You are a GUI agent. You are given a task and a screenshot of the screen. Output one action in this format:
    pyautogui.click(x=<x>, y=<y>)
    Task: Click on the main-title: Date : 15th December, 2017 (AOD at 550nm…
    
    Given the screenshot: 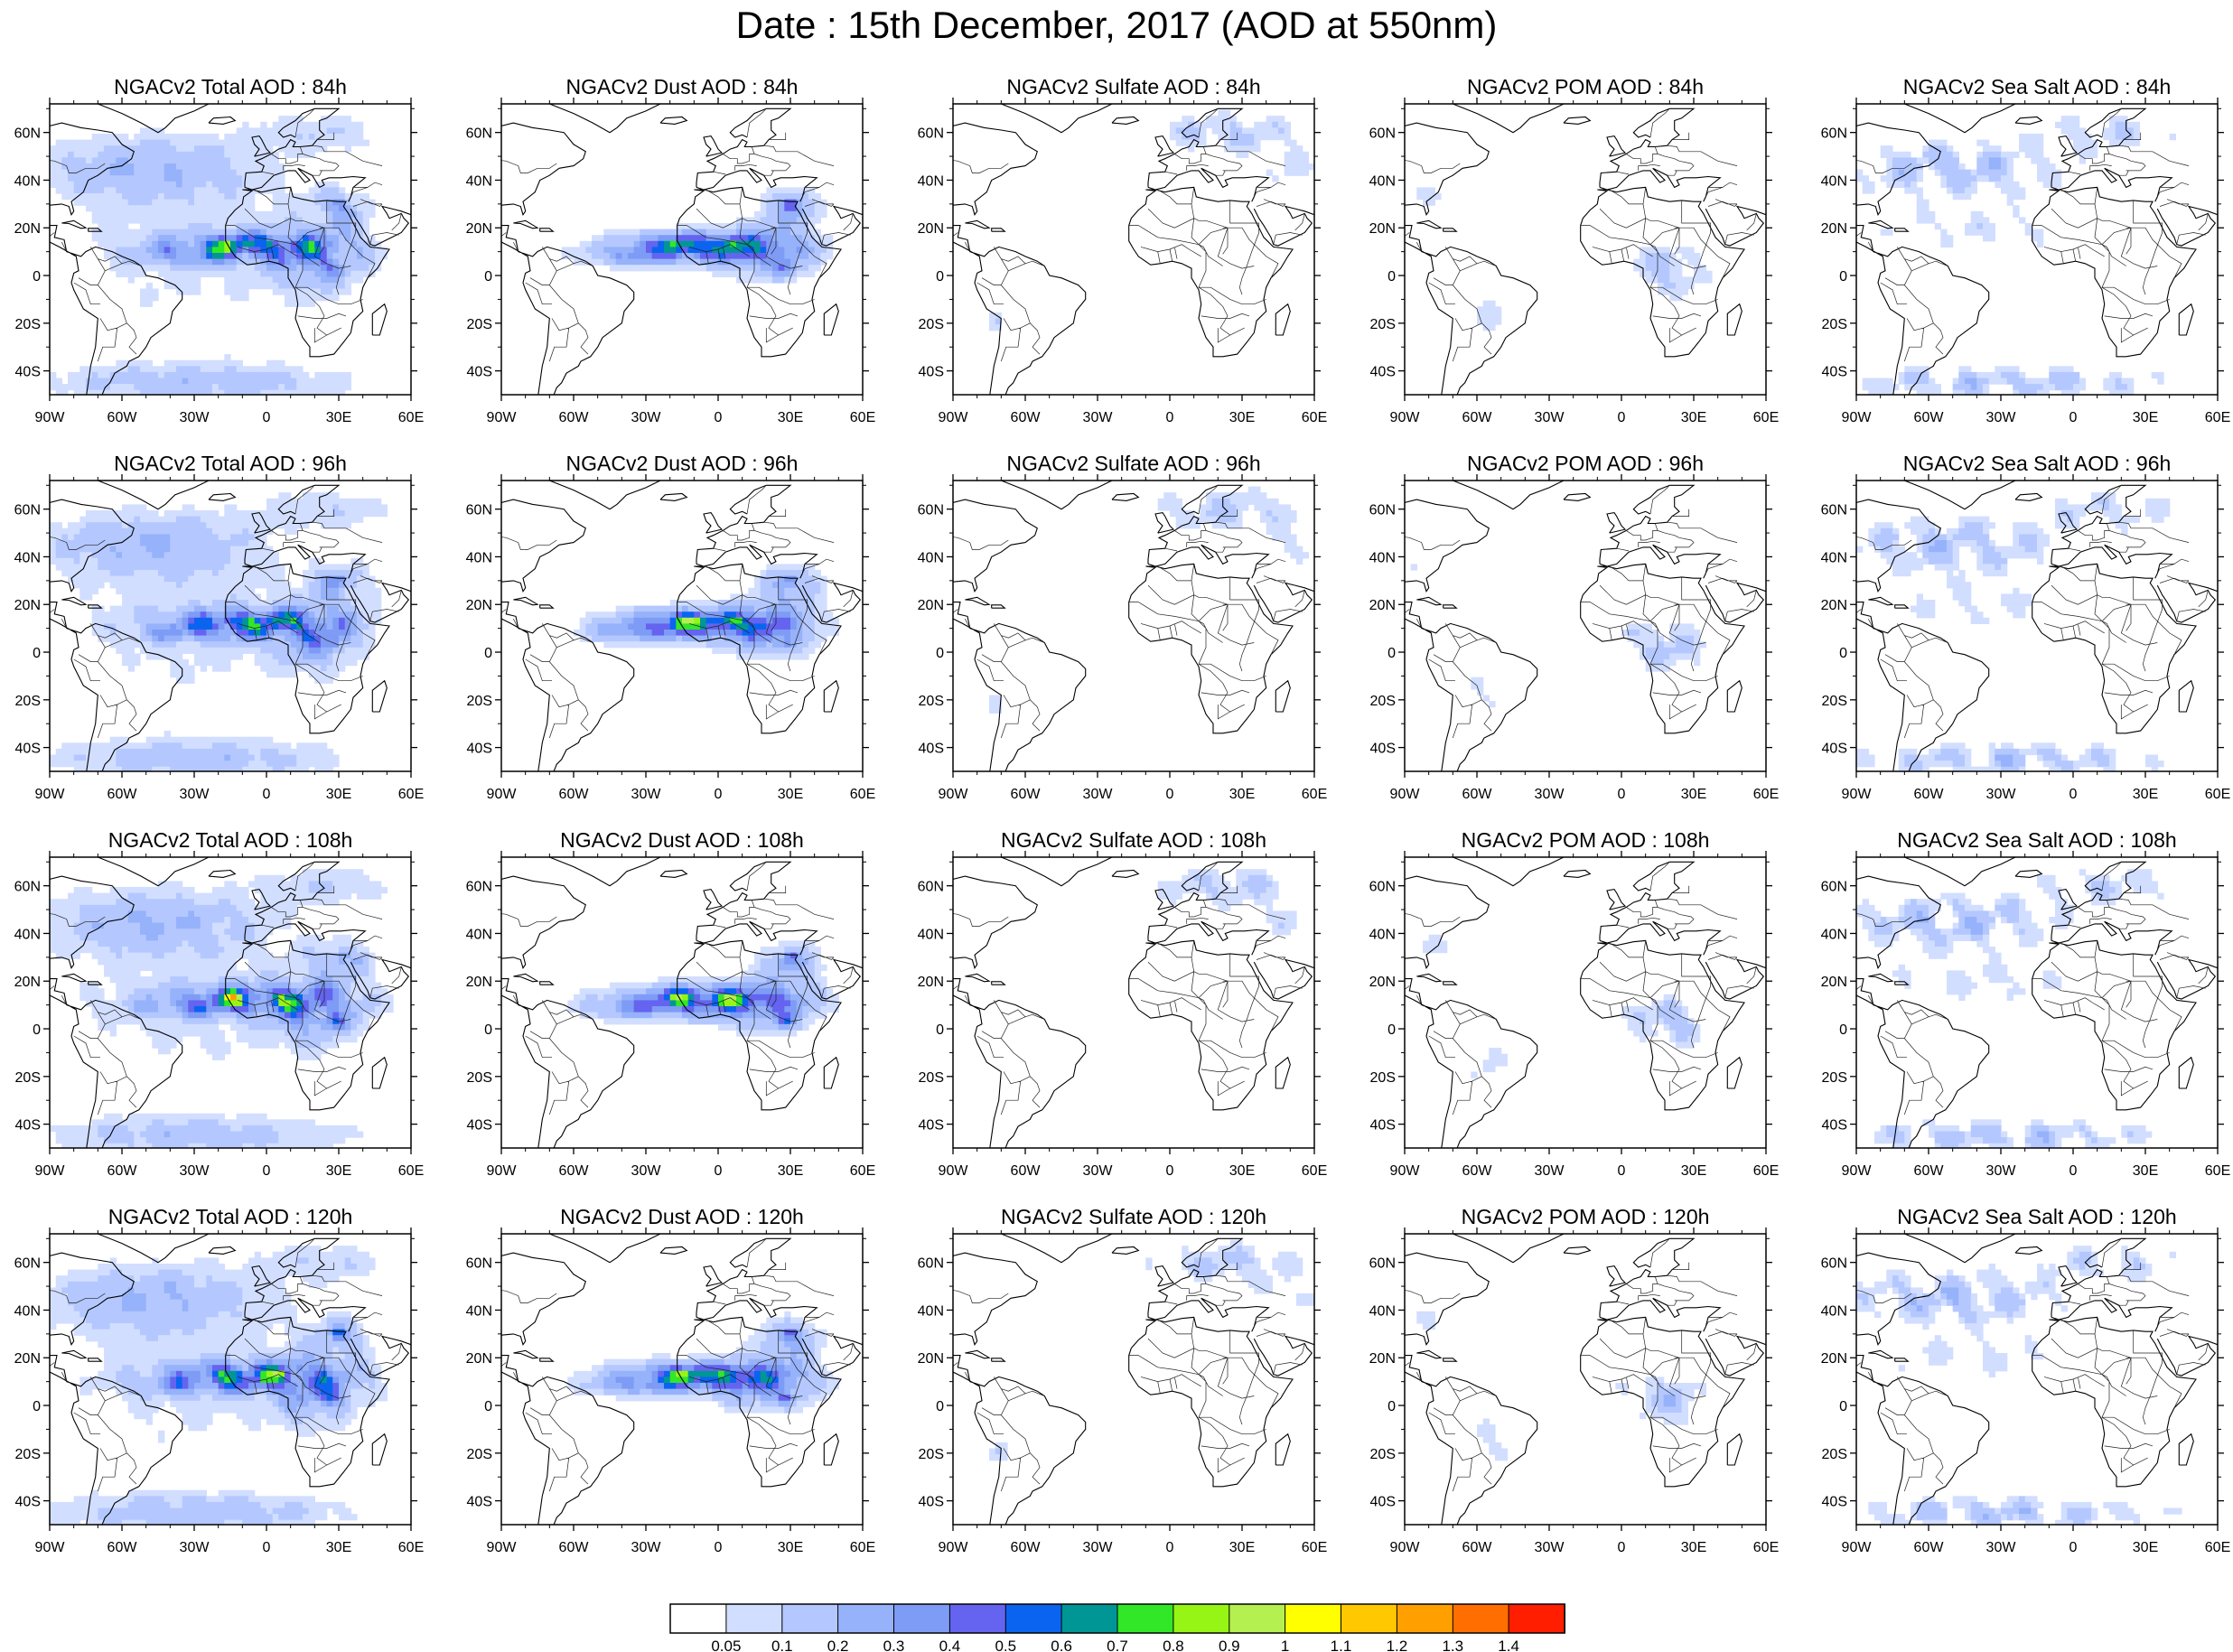 What is the action you would take?
    pyautogui.click(x=1116, y=25)
    